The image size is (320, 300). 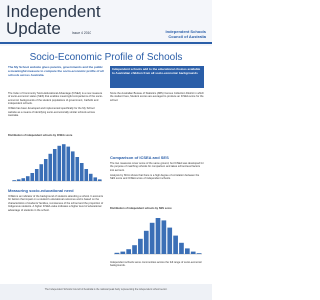 What do you see at coordinates (106, 57) in the screenshot?
I see `article-title: Socio-Economic Profile of Schools` at bounding box center [106, 57].